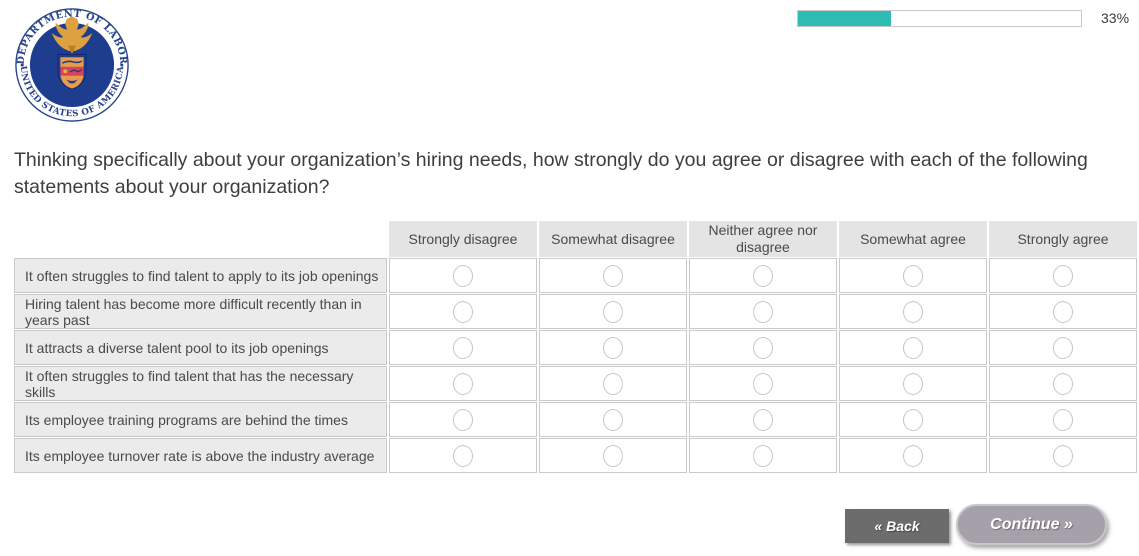 Image resolution: width=1139 pixels, height=556 pixels. I want to click on radio-button-r1-c4, so click(1063, 311).